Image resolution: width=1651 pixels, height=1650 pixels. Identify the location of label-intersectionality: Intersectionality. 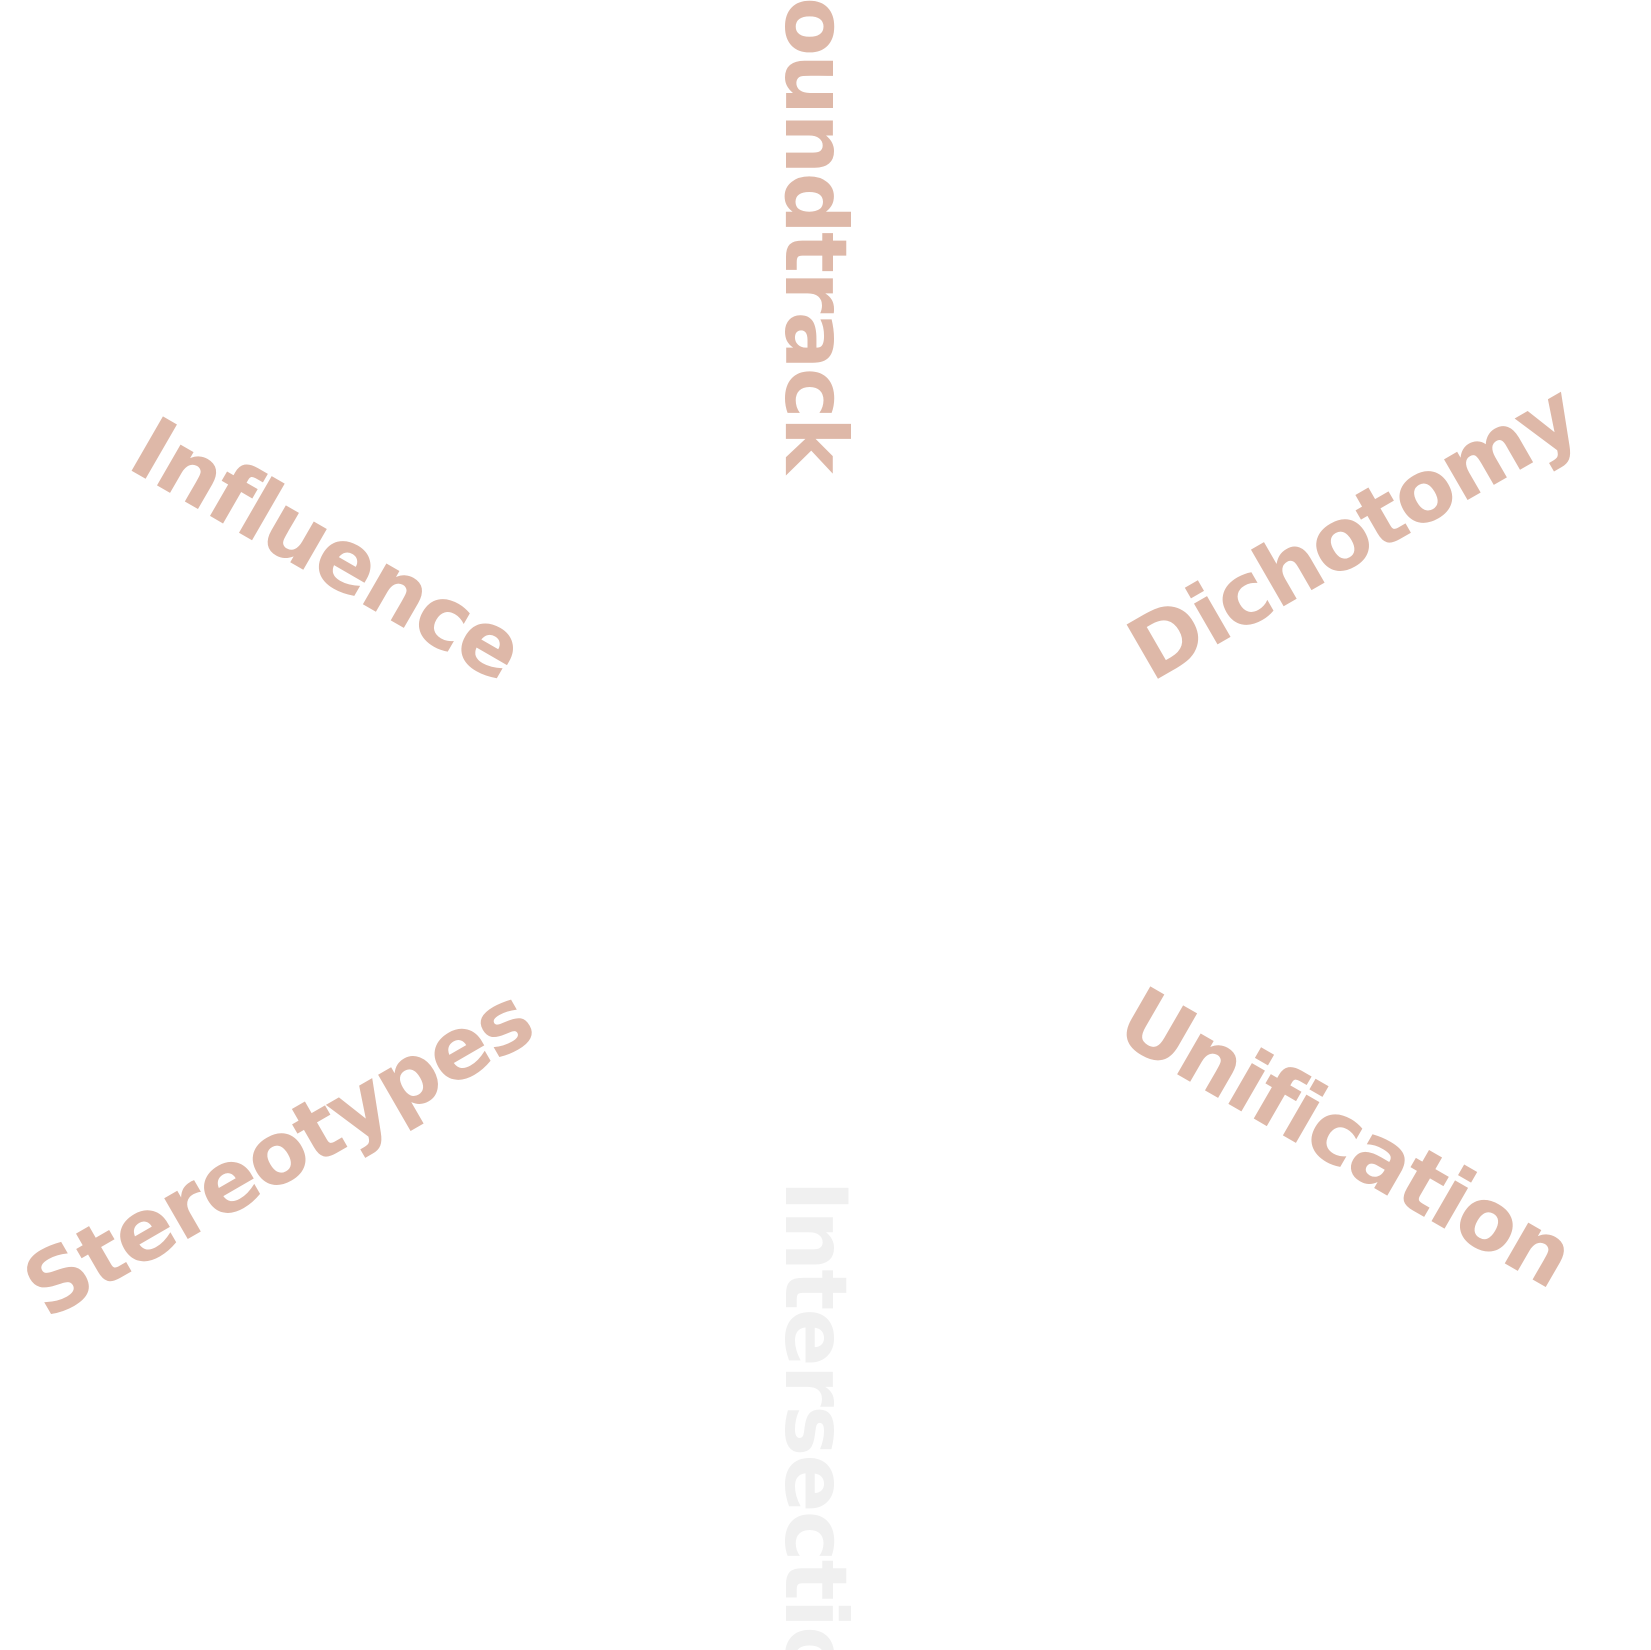
(815, 1415).